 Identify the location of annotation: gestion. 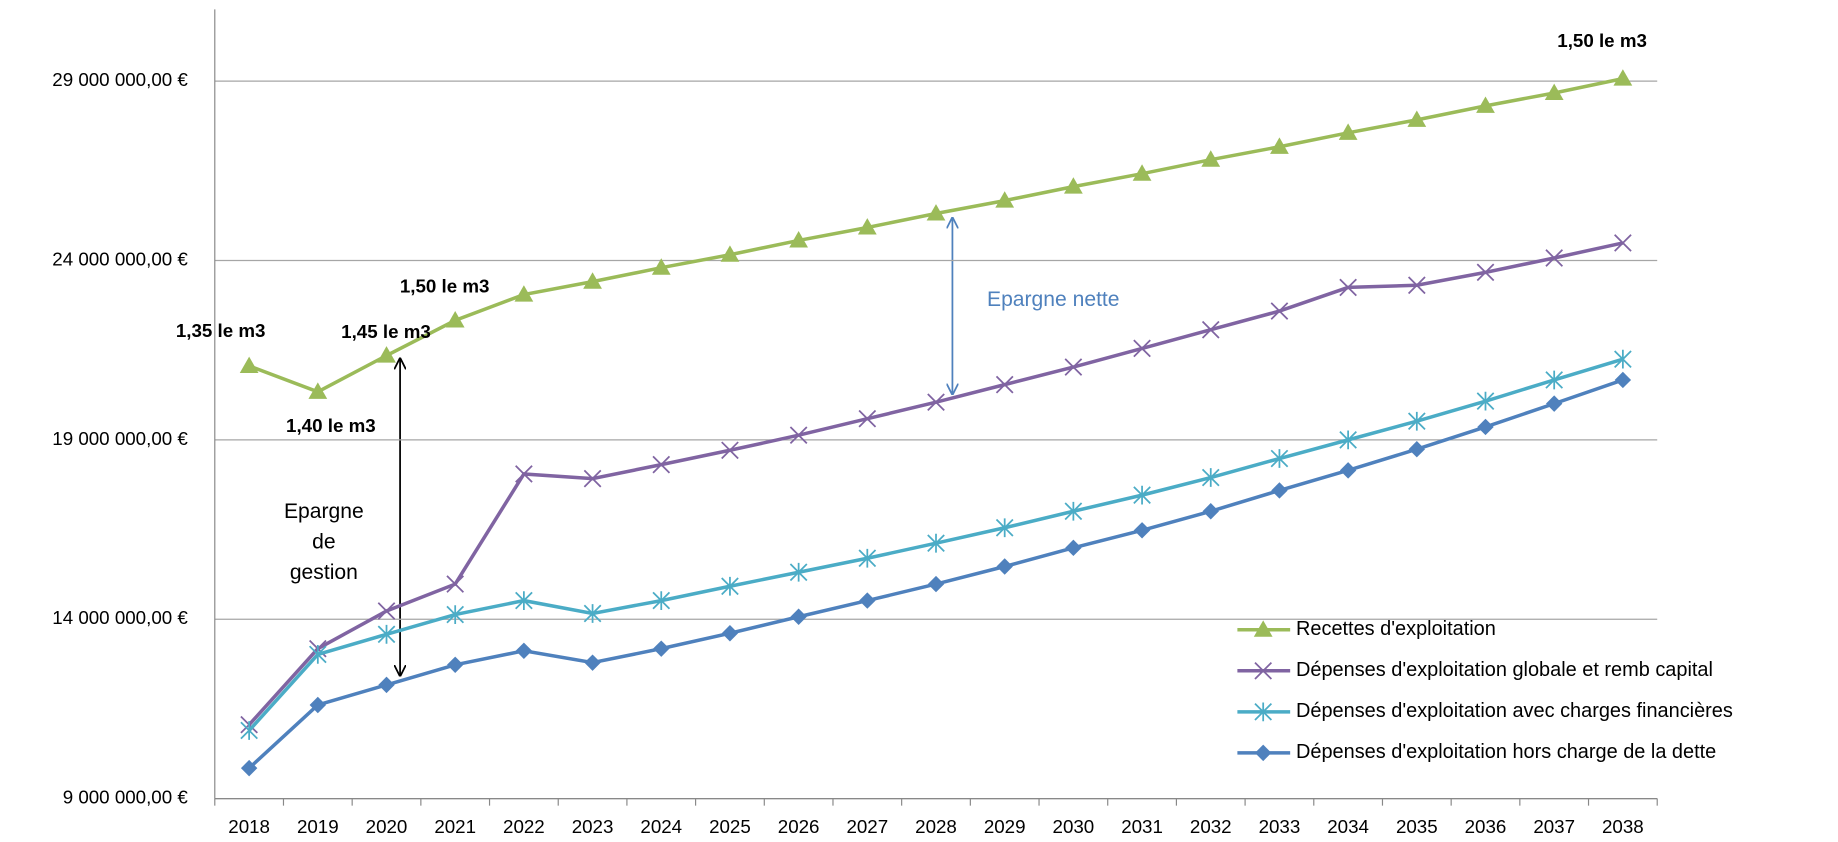
(324, 572).